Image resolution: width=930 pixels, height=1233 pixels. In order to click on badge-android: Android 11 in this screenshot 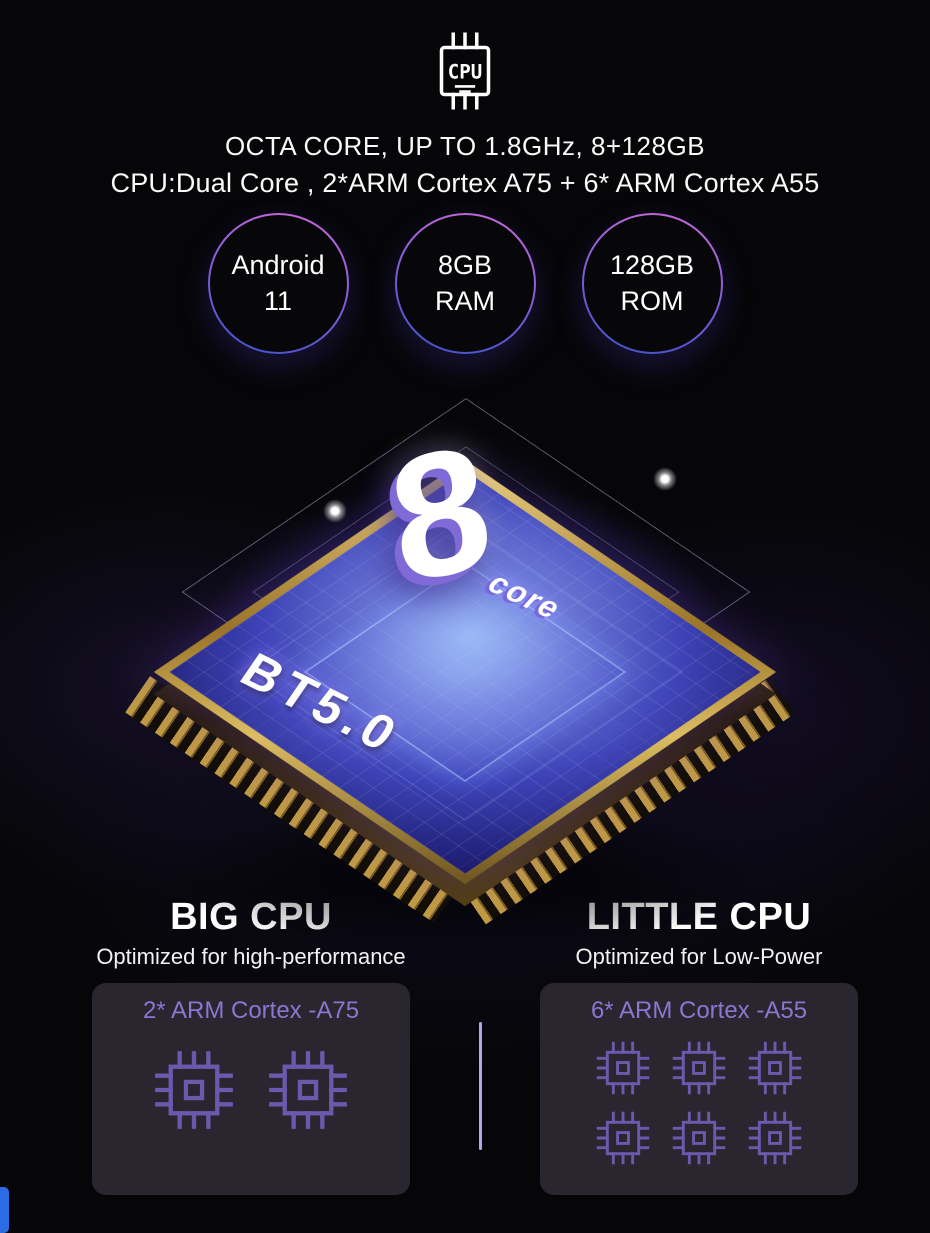, I will do `click(278, 283)`.